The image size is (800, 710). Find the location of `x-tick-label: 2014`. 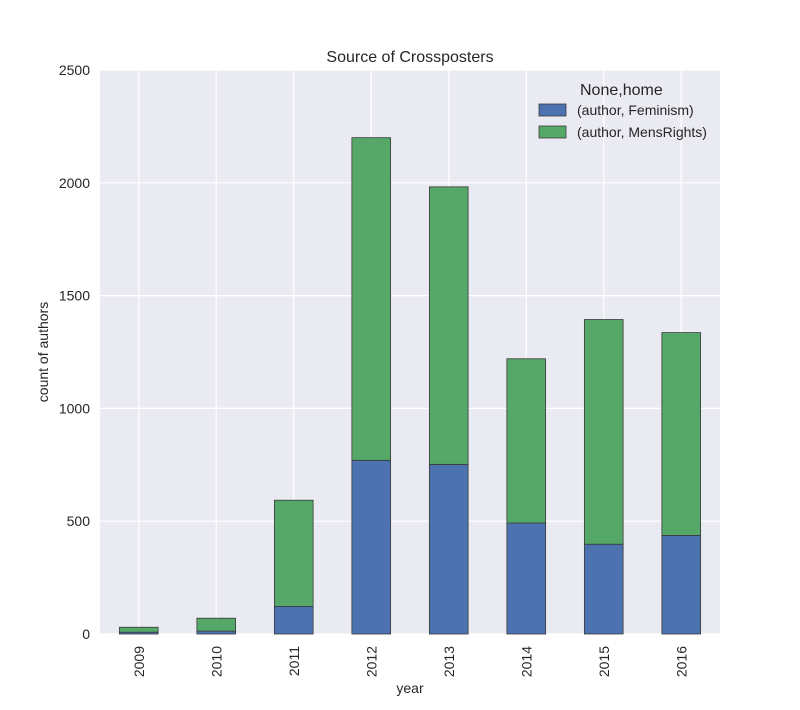

x-tick-label: 2014 is located at coordinates (526, 661).